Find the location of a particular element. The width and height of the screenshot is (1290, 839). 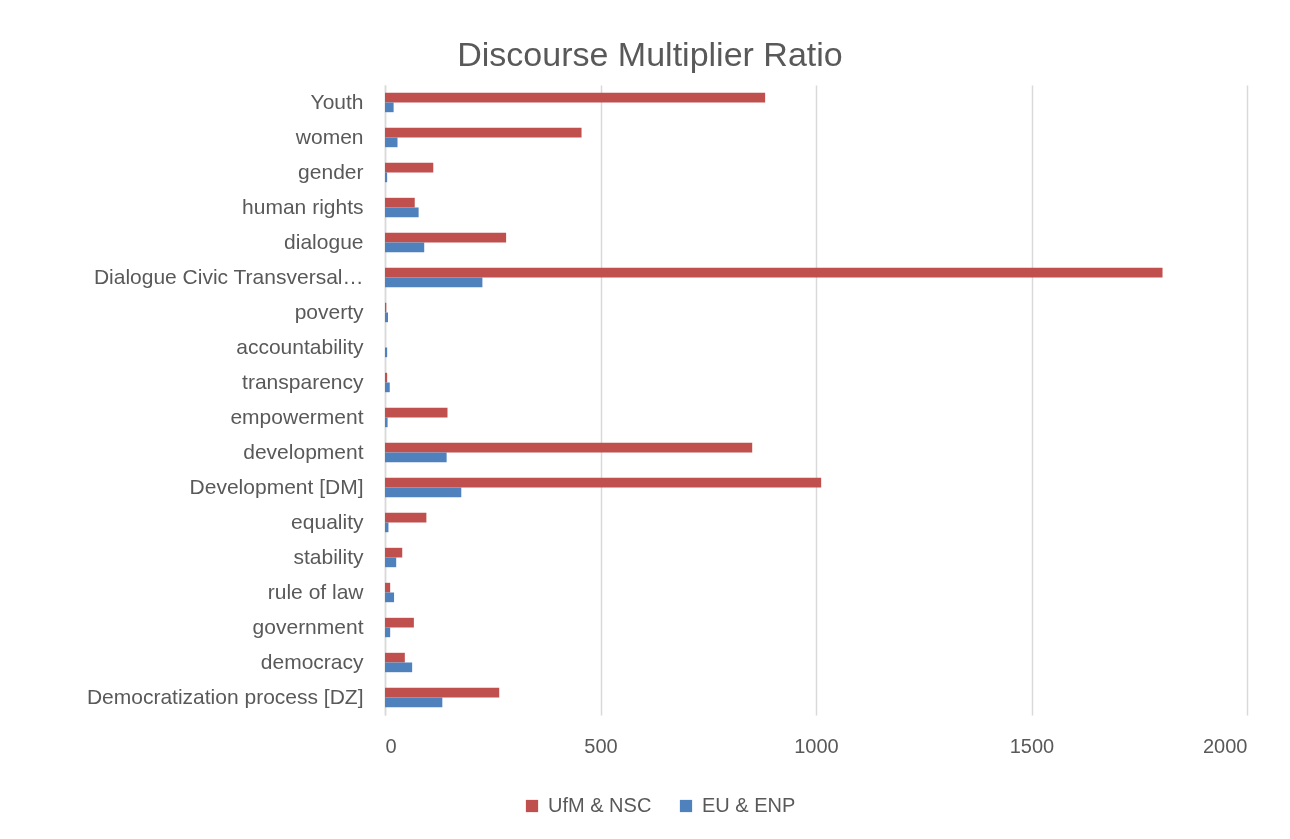

y-tick-label: poverty is located at coordinates (329, 311).